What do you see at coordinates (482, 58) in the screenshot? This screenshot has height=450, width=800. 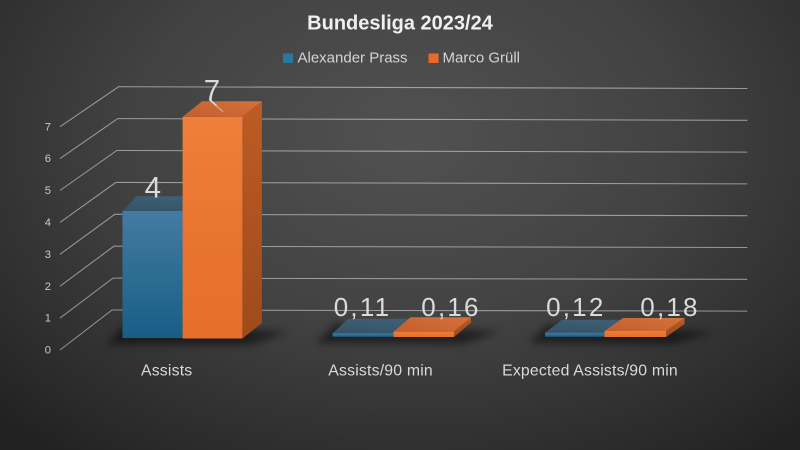 I see `svg-text: Marco Grüll` at bounding box center [482, 58].